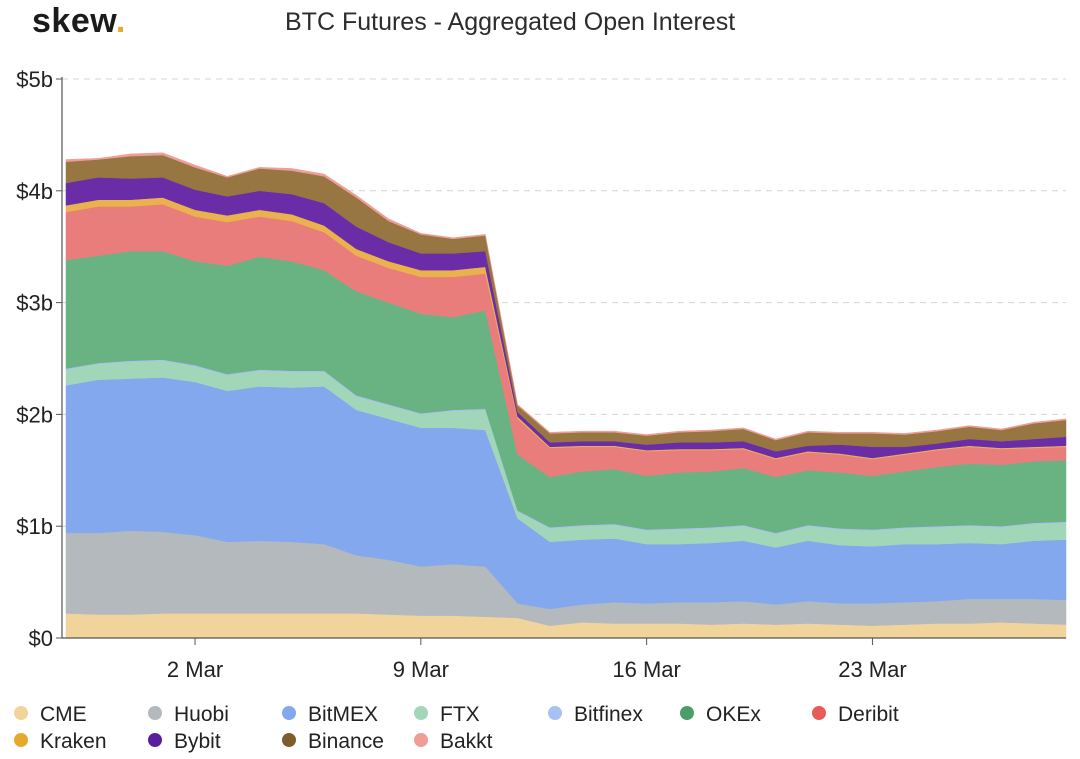 This screenshot has width=1080, height=759. I want to click on legend-item-bybit: Bybit, so click(184, 742).